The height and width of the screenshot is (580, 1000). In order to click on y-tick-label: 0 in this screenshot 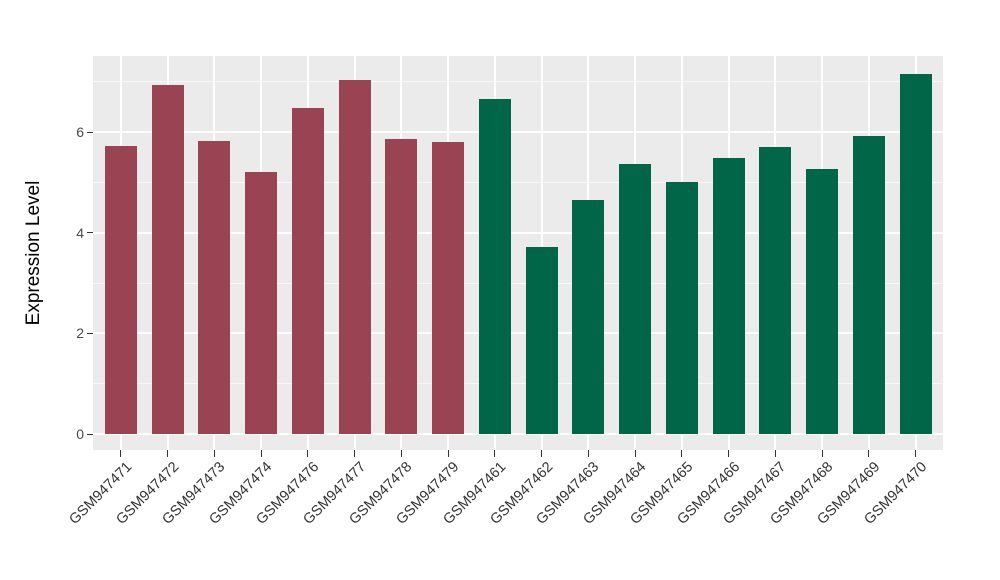, I will do `click(80, 434)`.